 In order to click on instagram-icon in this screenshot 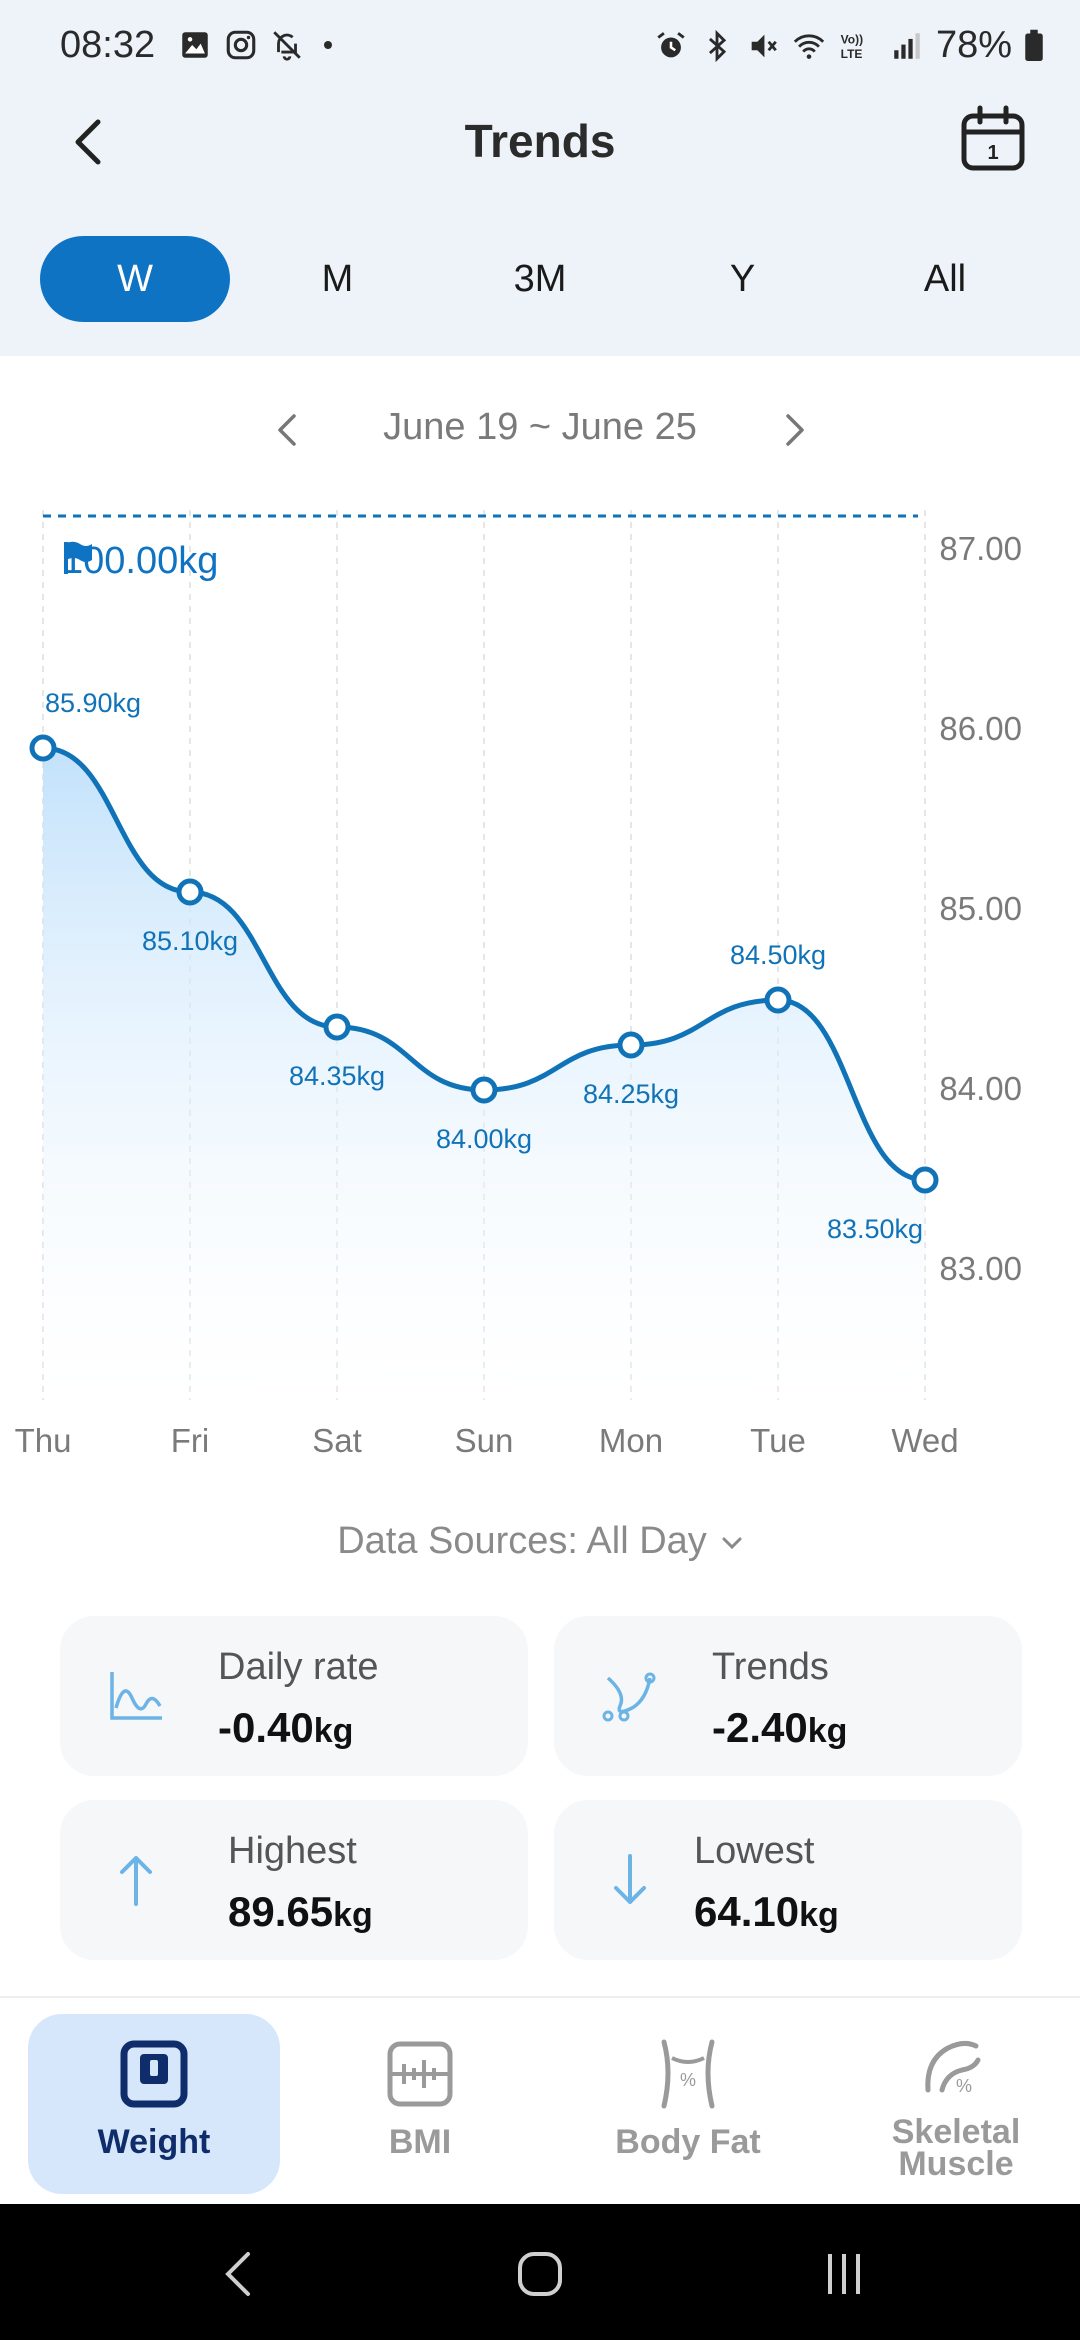, I will do `click(241, 45)`.